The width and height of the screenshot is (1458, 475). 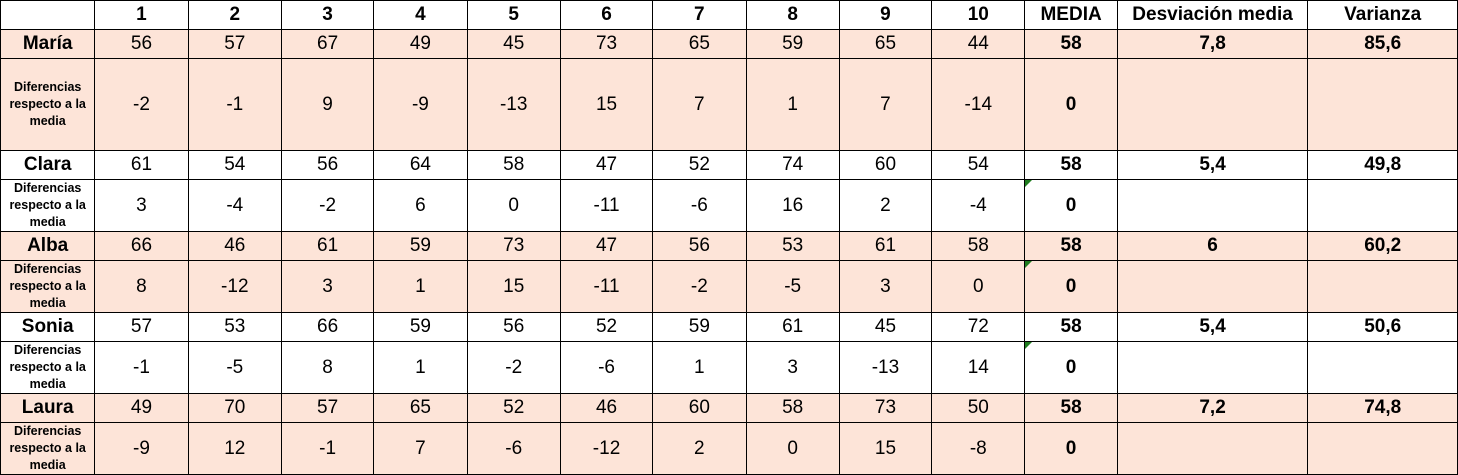 I want to click on value-cell: 54, so click(x=234, y=165).